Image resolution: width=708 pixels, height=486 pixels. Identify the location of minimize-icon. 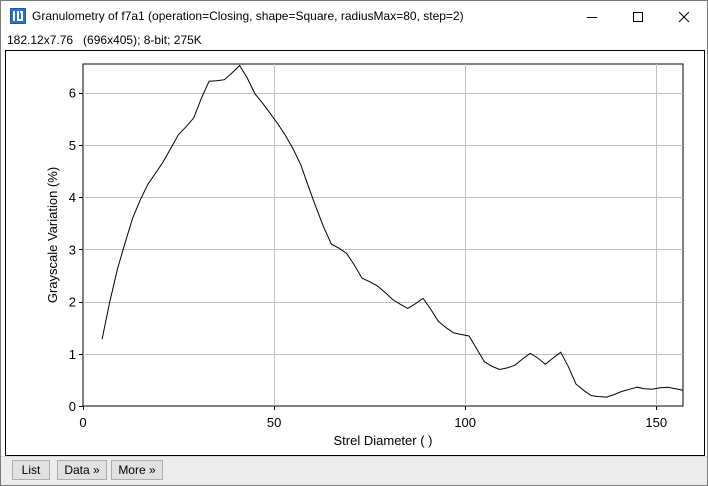
(592, 17).